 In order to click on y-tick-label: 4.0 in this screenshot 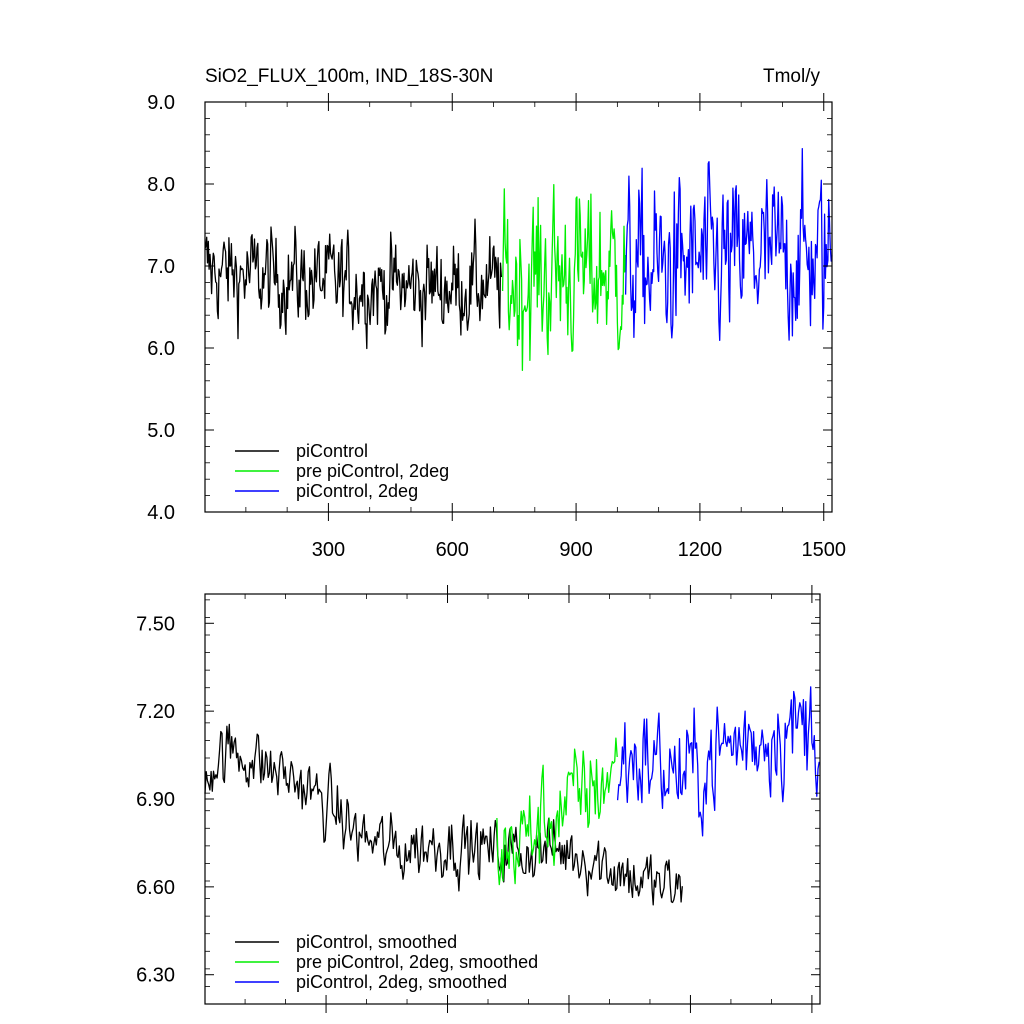, I will do `click(161, 513)`.